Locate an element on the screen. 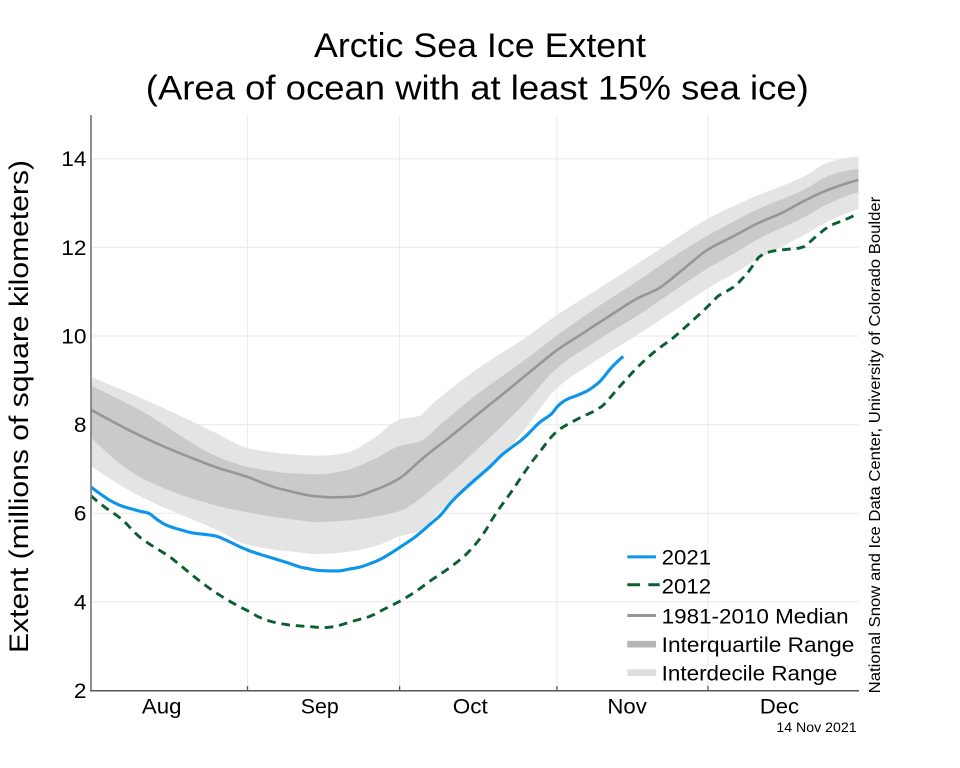  svg-text: Sep is located at coordinates (320, 706).